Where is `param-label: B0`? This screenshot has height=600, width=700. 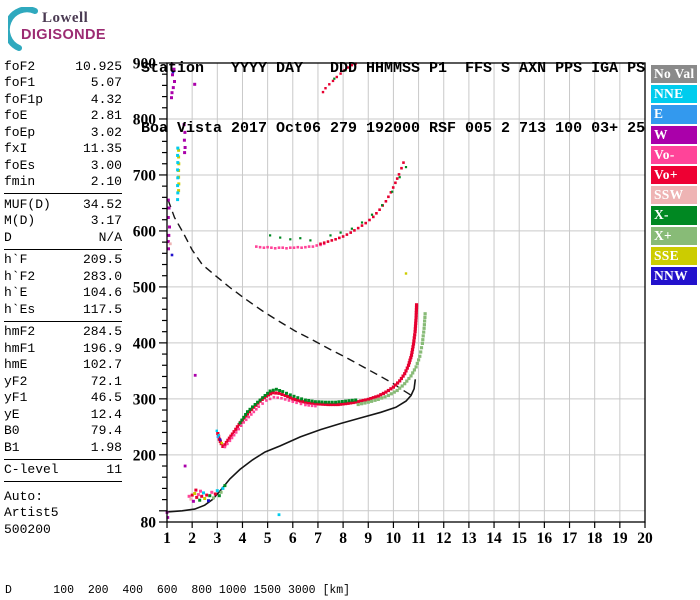
param-label: B0 is located at coordinates (12, 430).